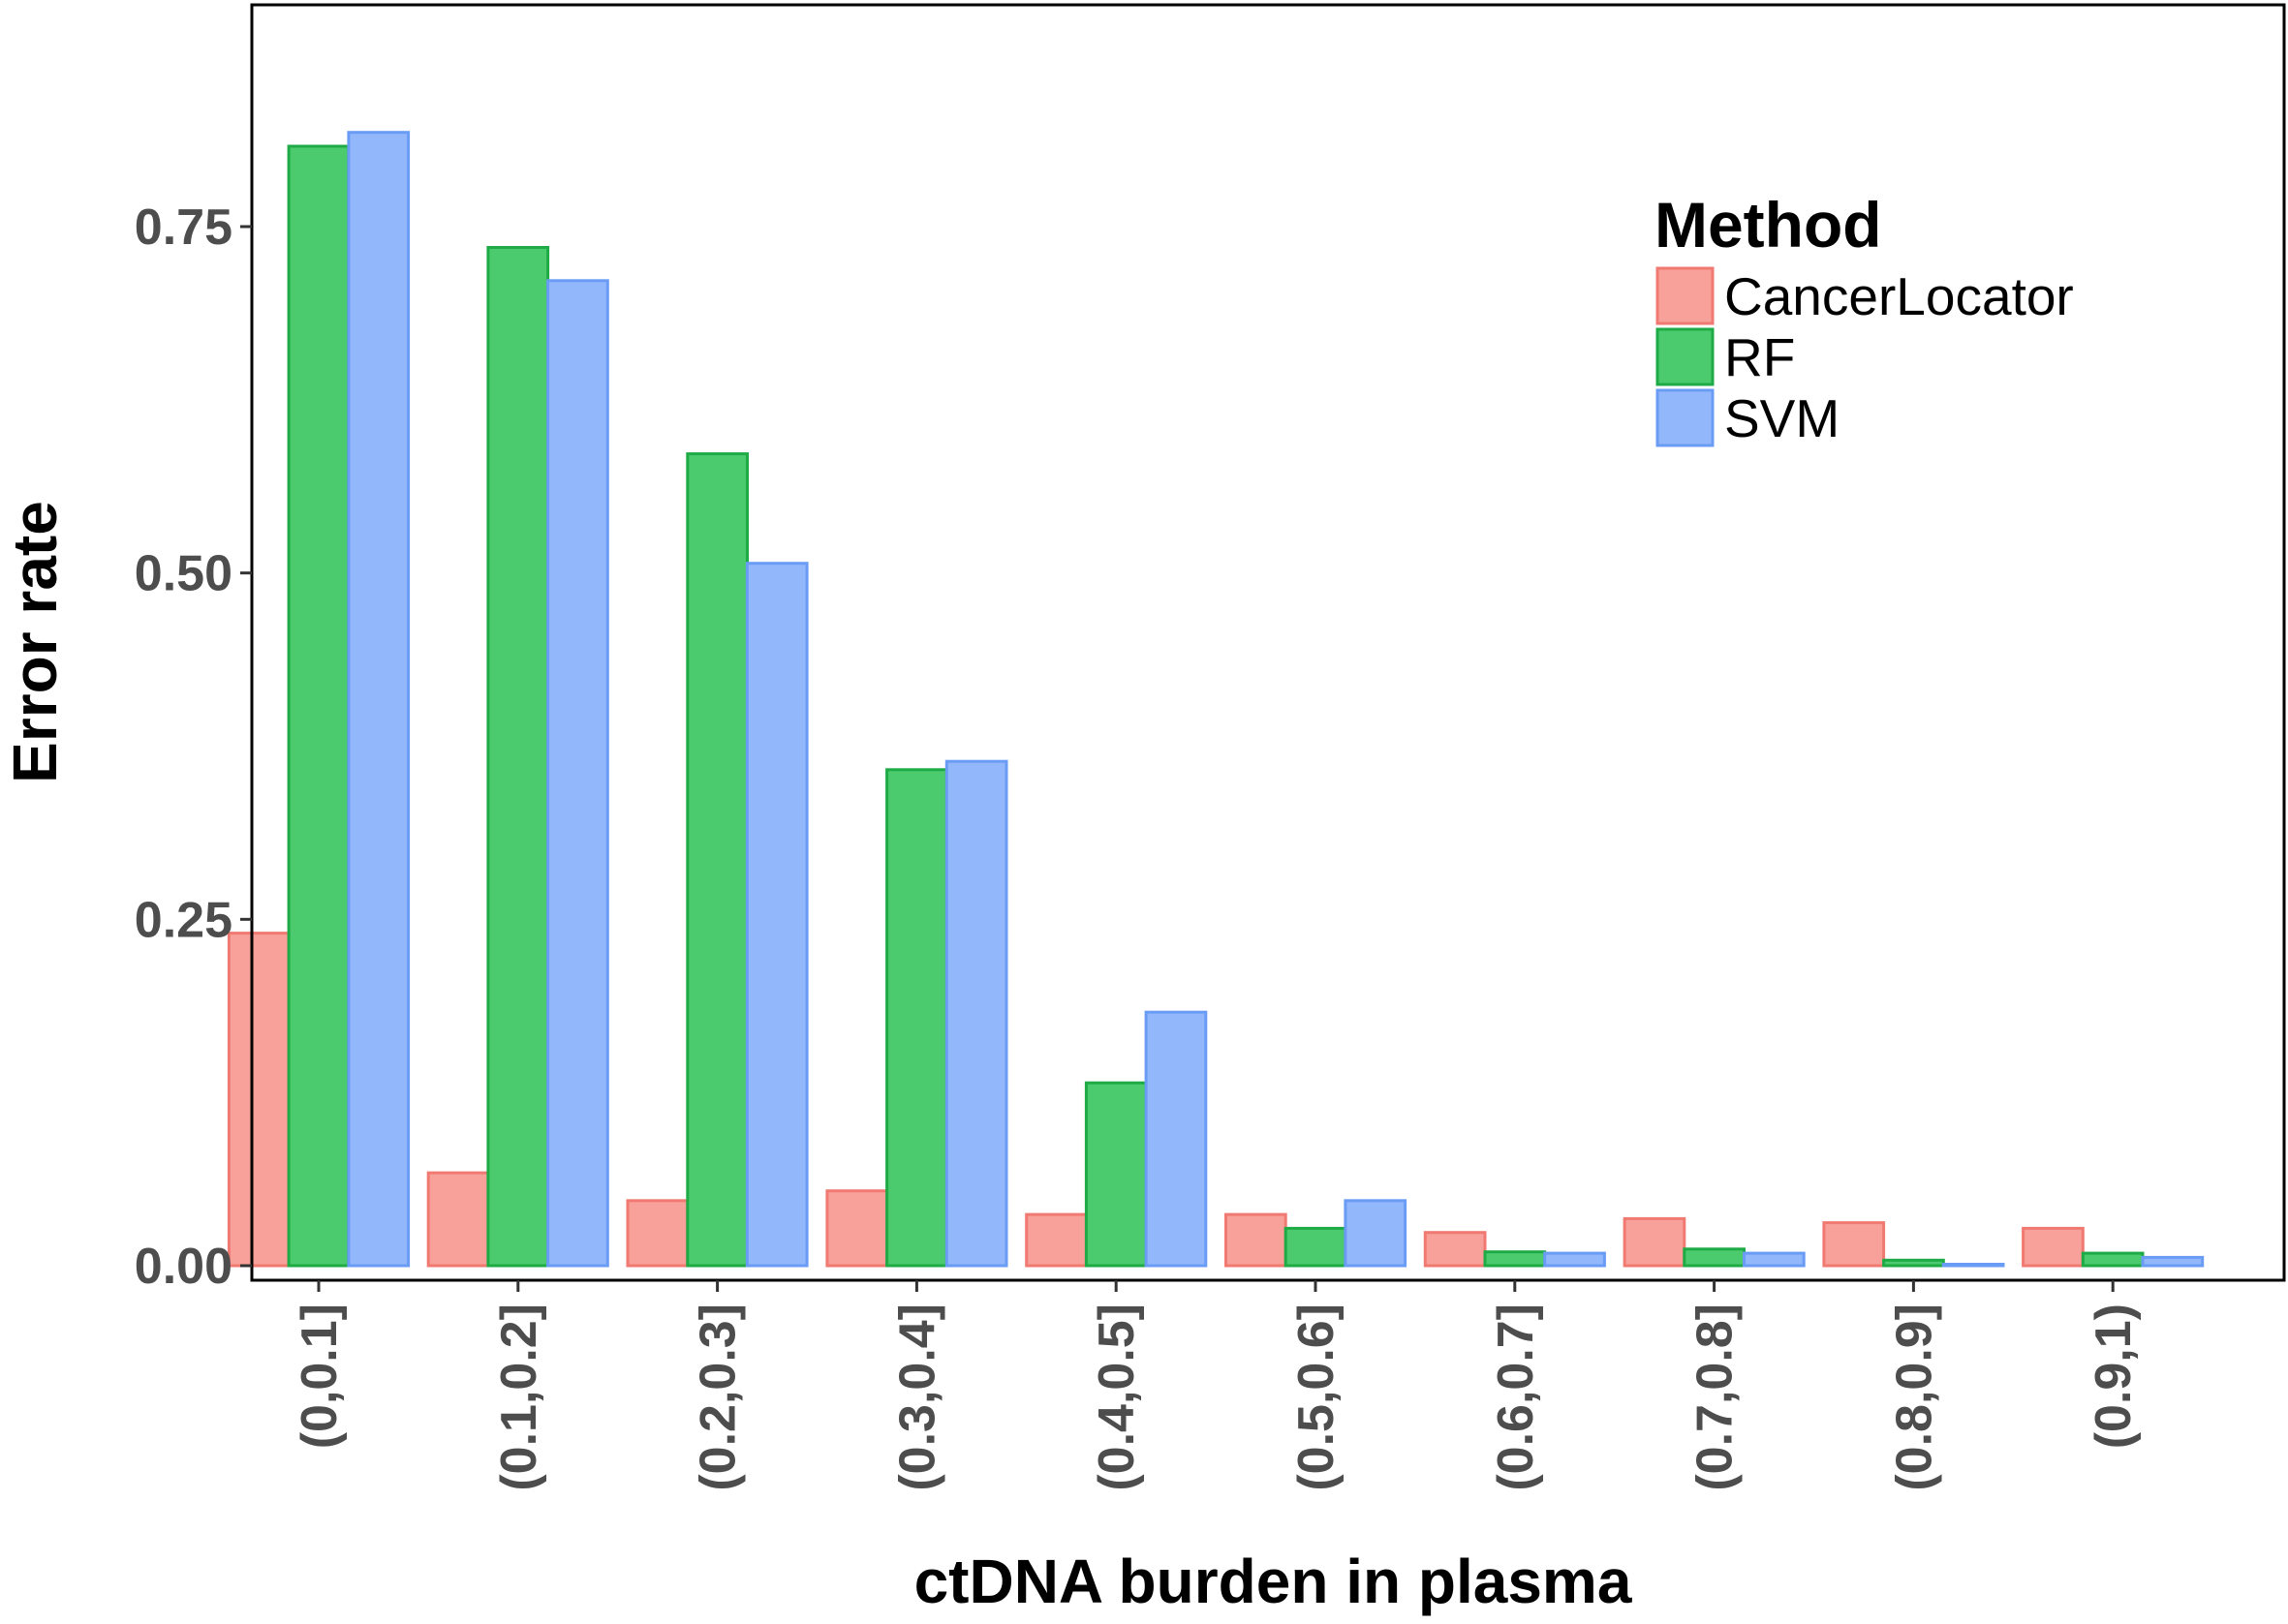  I want to click on x-axis-title: ctDNA burden in plasma, so click(1273, 1581).